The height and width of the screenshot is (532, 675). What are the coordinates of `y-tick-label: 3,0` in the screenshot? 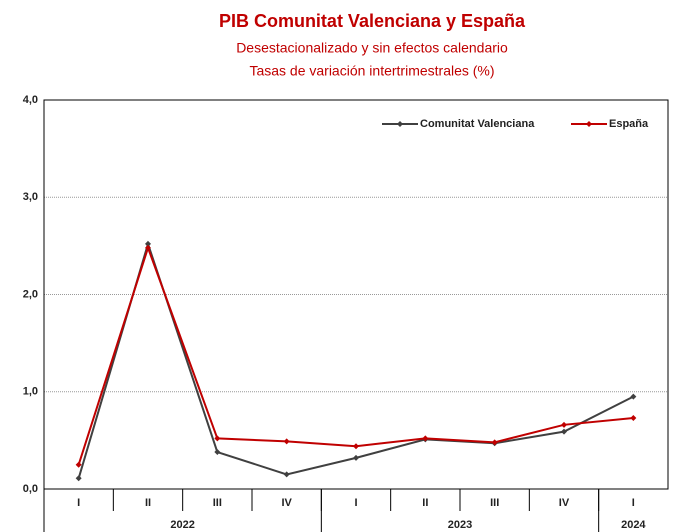 It's located at (30, 197).